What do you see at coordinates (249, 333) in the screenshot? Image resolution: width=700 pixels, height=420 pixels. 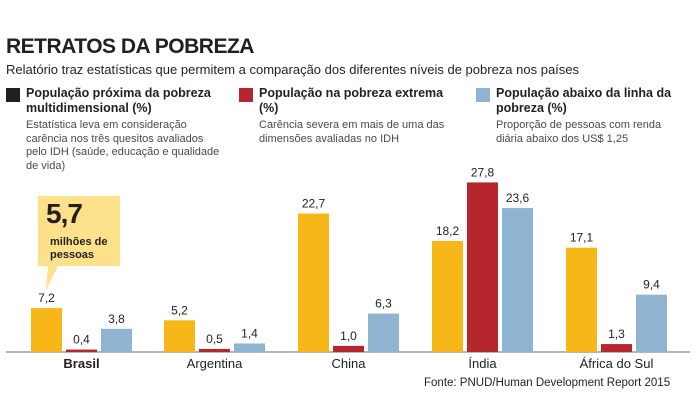 I see `data-label: 1,4` at bounding box center [249, 333].